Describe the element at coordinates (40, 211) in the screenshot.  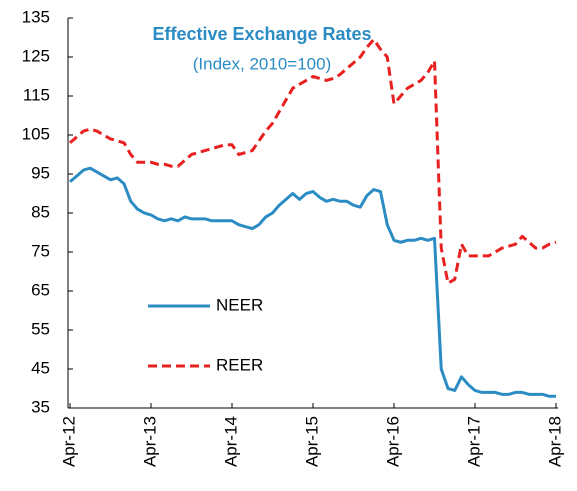
I see `y-tick-label: 85` at that location.